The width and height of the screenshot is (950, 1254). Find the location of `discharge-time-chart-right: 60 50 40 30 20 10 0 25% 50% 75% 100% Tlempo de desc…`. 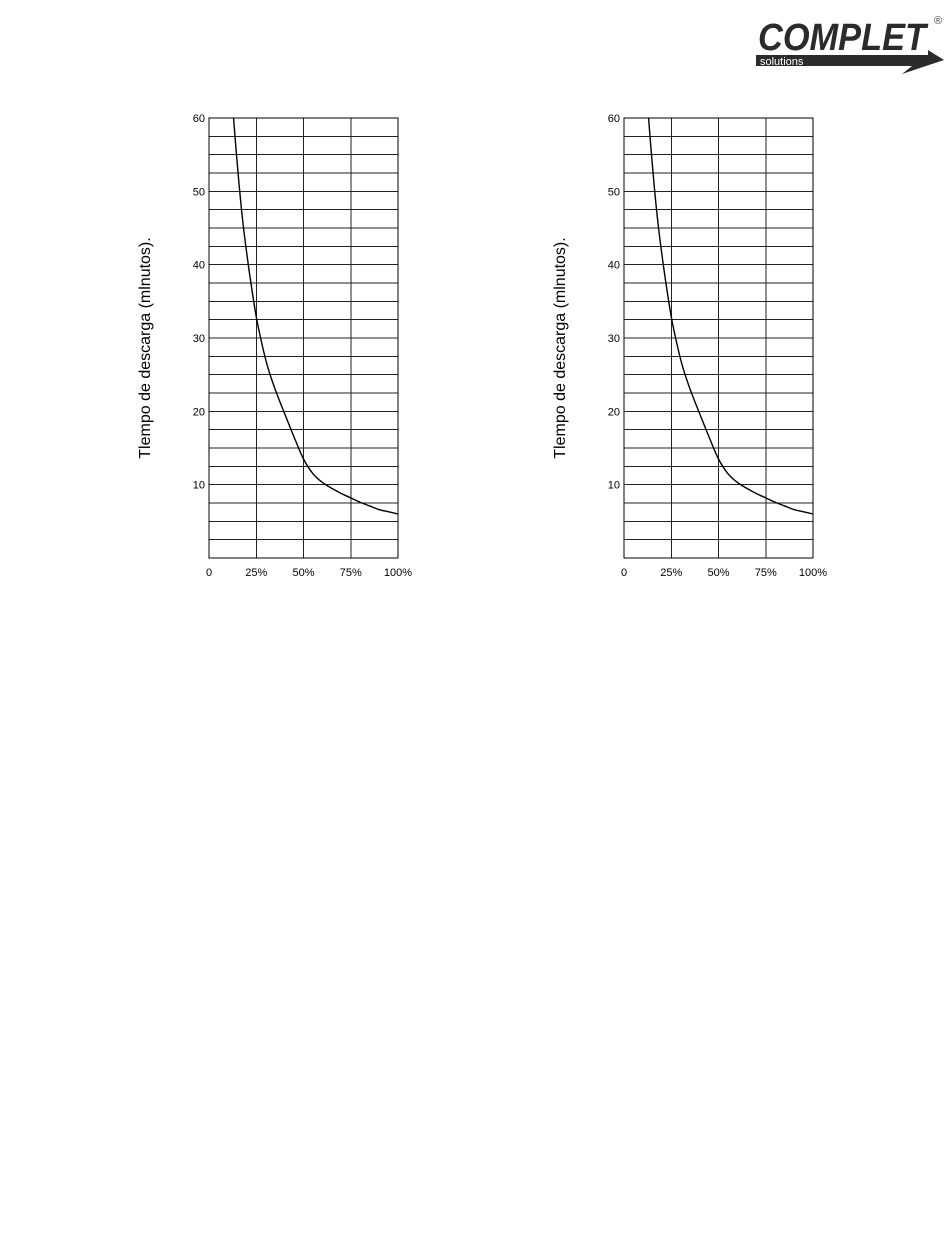

discharge-time-chart-right: 60 50 40 30 20 10 0 25% 50% 75% 100% Tlempo de desc… is located at coordinates (689, 346).